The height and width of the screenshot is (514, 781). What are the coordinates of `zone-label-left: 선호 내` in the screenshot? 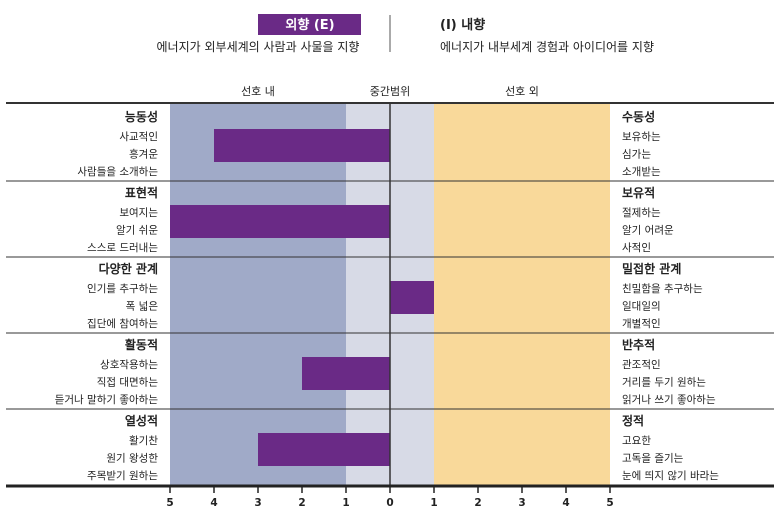 It's located at (258, 91).